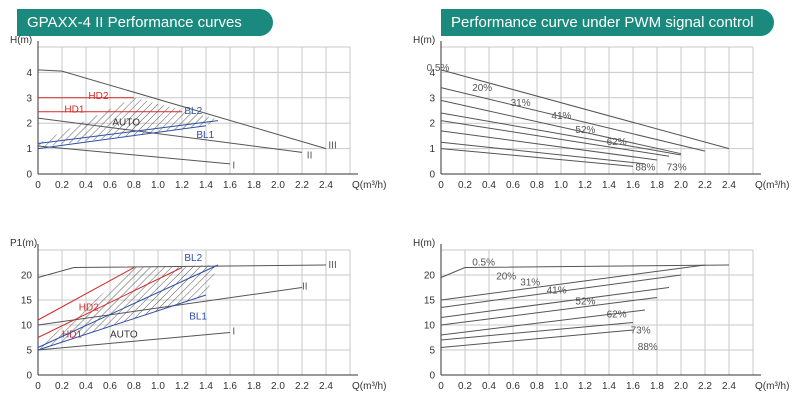  I want to click on y-tick-label: 2, so click(29, 124).